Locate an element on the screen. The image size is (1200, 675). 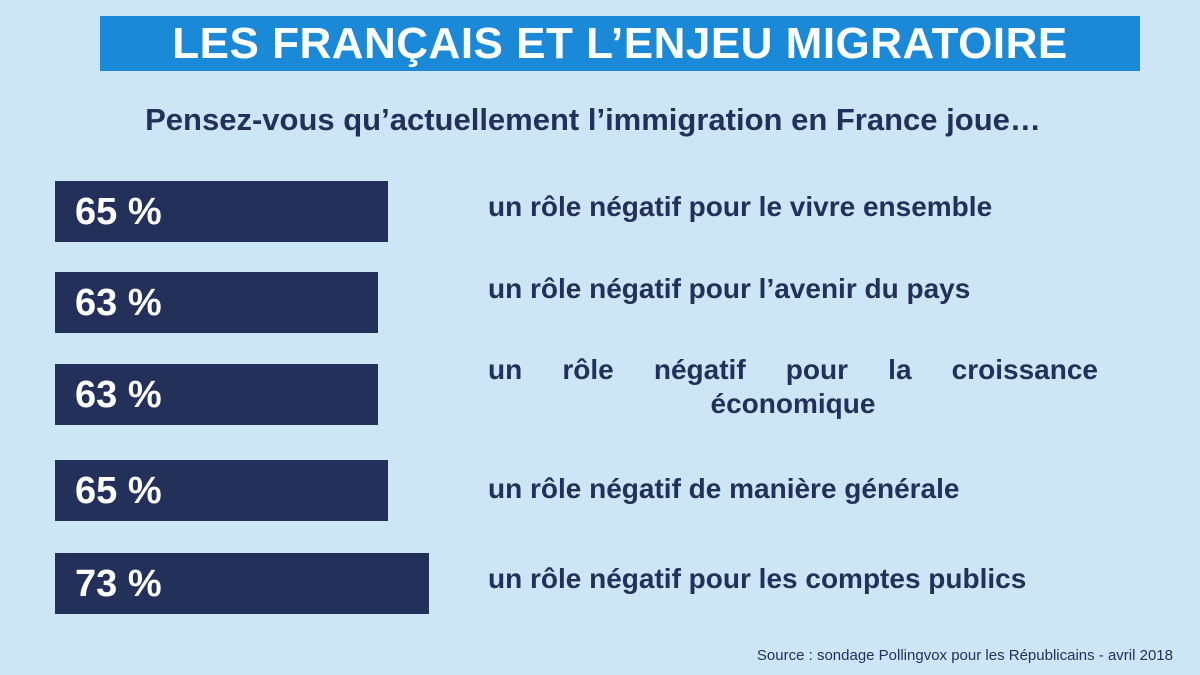
category-label: un rôle négatif de manière générale is located at coordinates (724, 488).